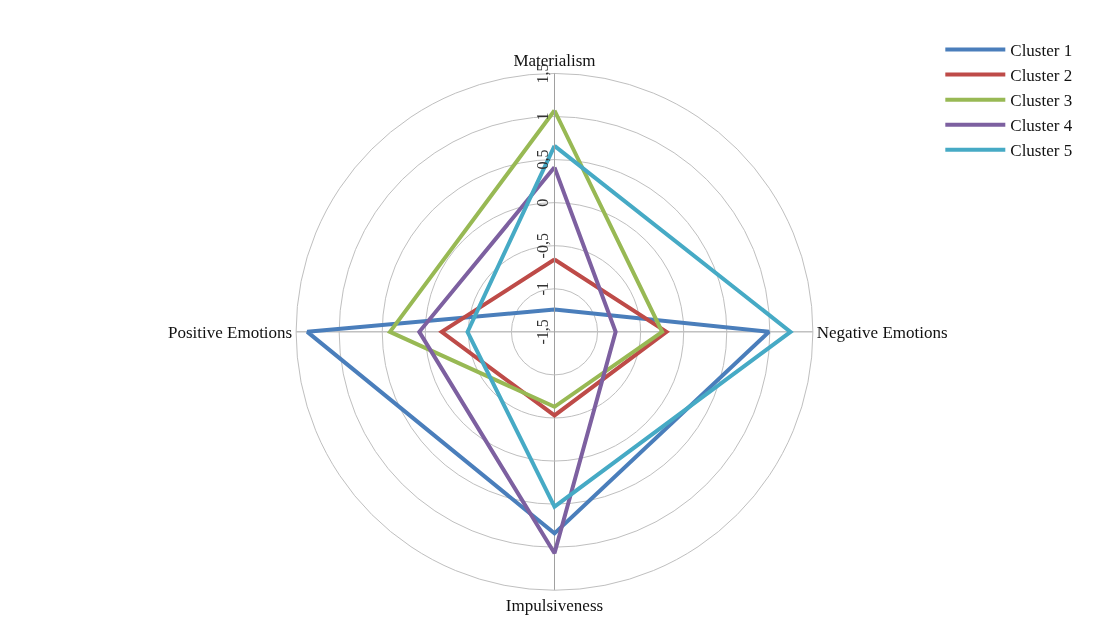  What do you see at coordinates (542, 289) in the screenshot?
I see `y-tick-label: -1` at bounding box center [542, 289].